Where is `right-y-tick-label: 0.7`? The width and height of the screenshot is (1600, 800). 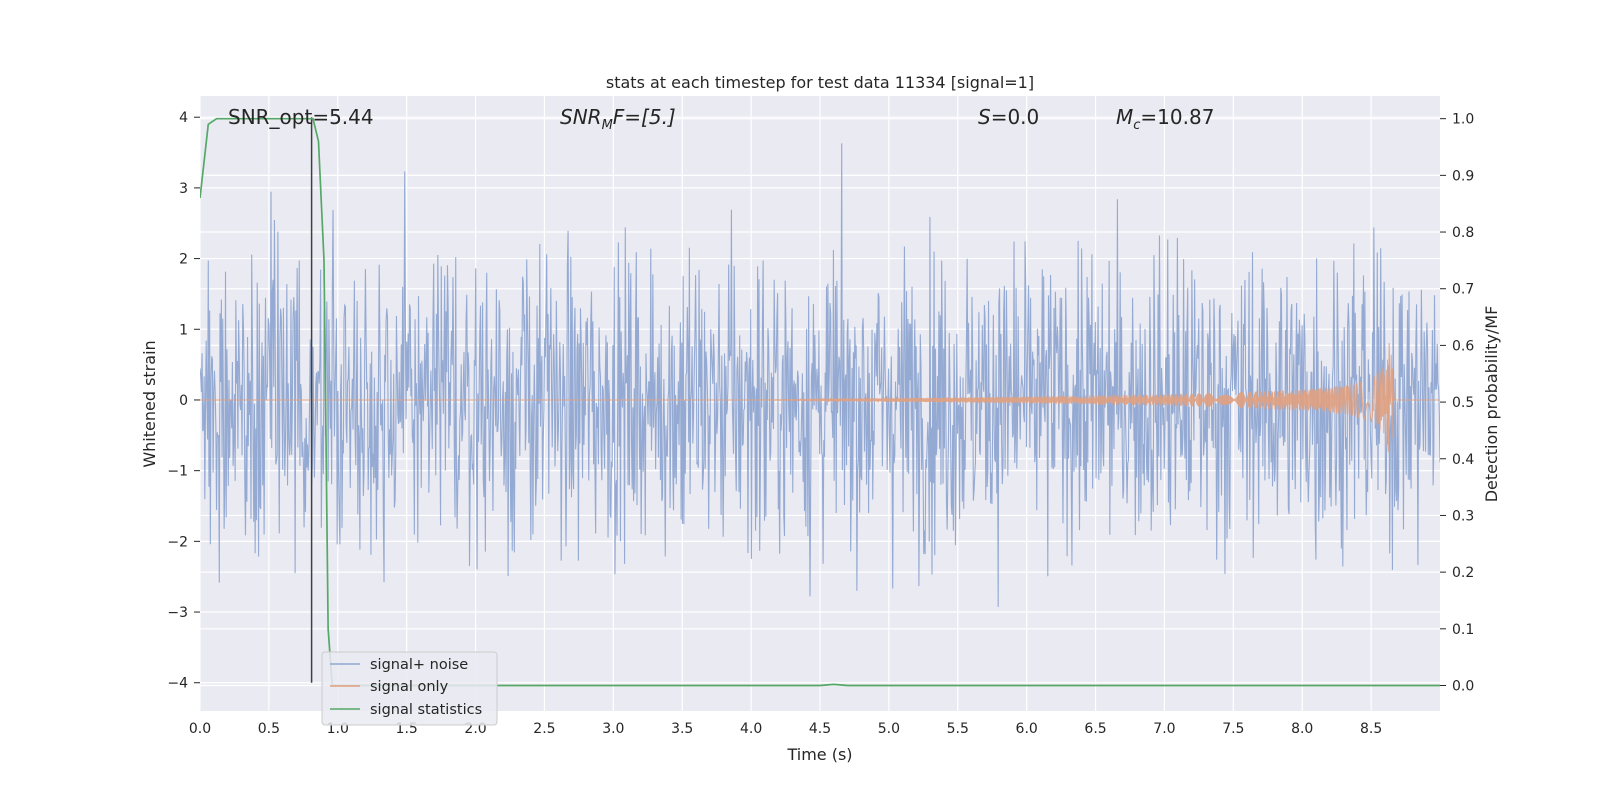
right-y-tick-label: 0.7 is located at coordinates (1463, 290).